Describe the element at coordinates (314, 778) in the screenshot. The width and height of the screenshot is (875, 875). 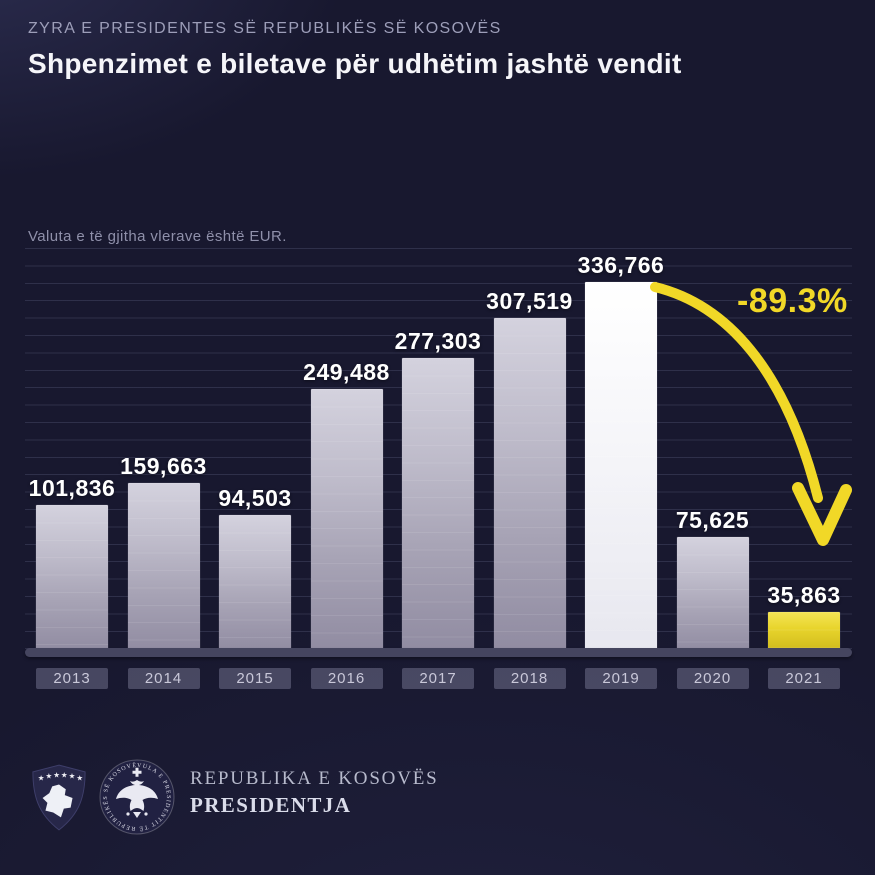
I see `org-name-country: REPUBLIKA E KOSOVËS` at that location.